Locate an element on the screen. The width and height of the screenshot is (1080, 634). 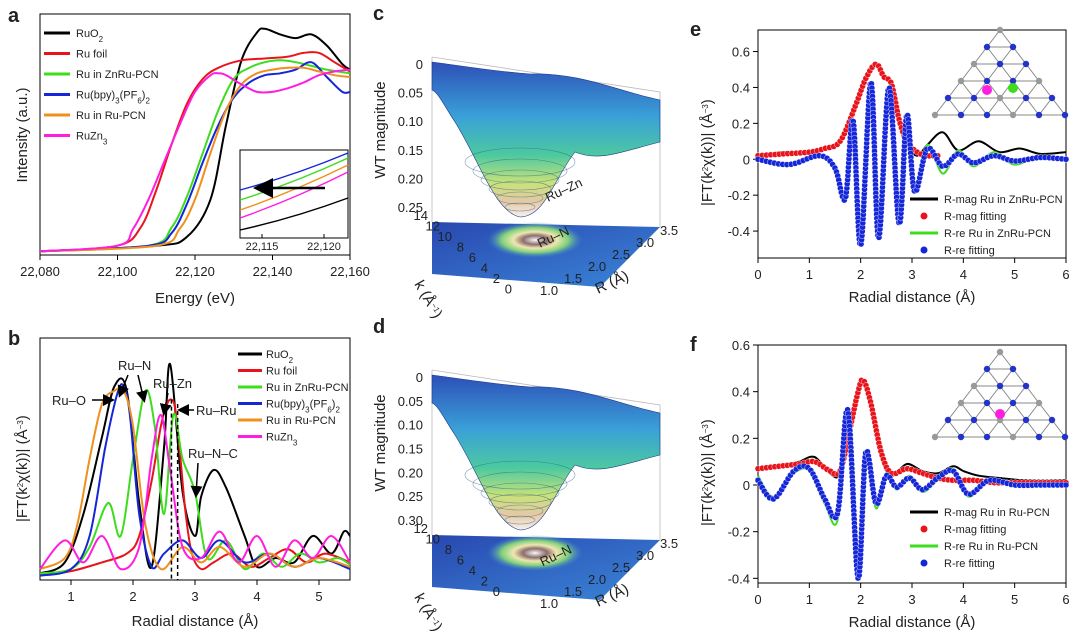
panel-label-a: a is located at coordinates (14, 16).